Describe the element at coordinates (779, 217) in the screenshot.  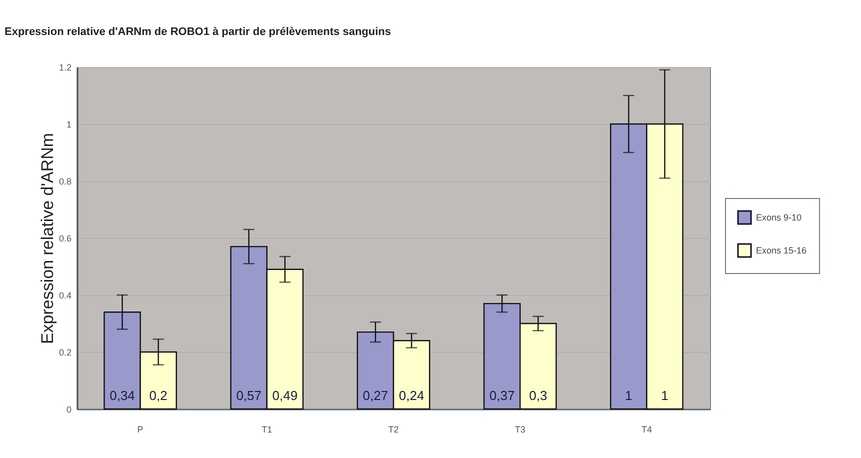
I see `legend-label: Exons 9-10` at that location.